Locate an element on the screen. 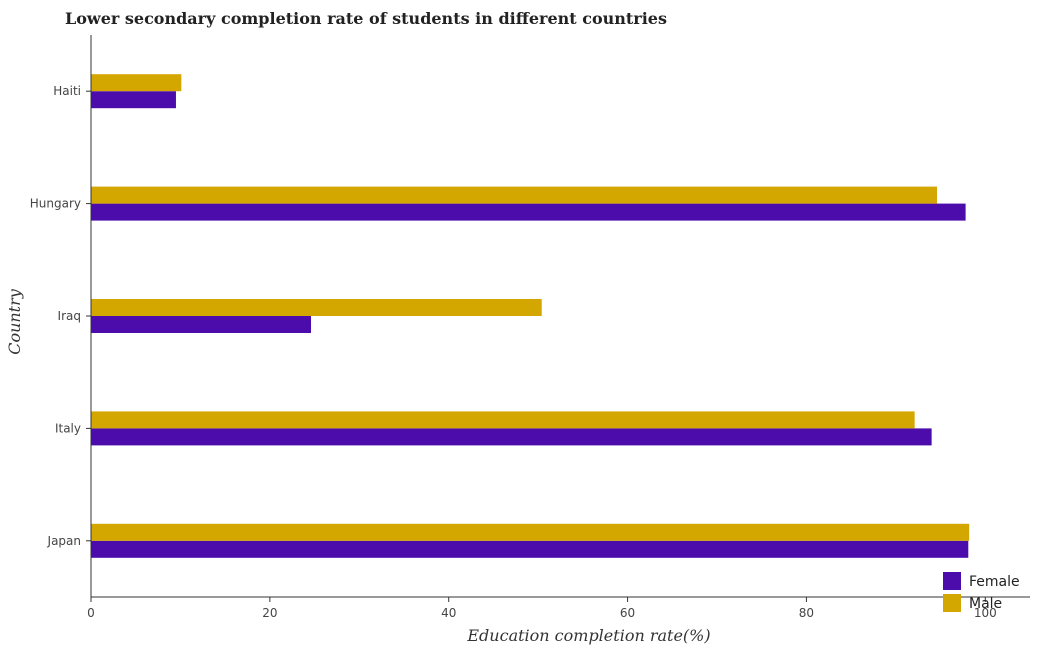 The height and width of the screenshot is (650, 1046). y-tick-label: Italy is located at coordinates (68, 428).